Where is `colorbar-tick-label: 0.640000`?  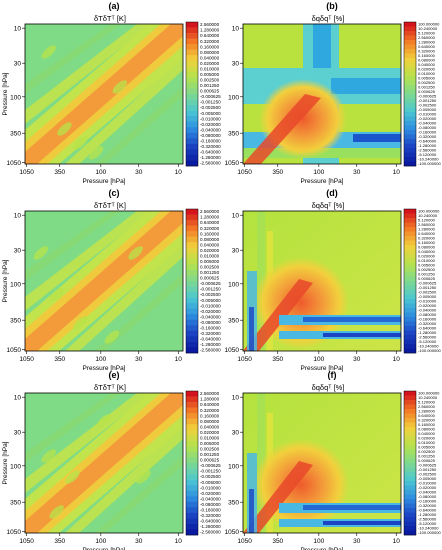
colorbar-tick-label: 0.640000 is located at coordinates (210, 404).